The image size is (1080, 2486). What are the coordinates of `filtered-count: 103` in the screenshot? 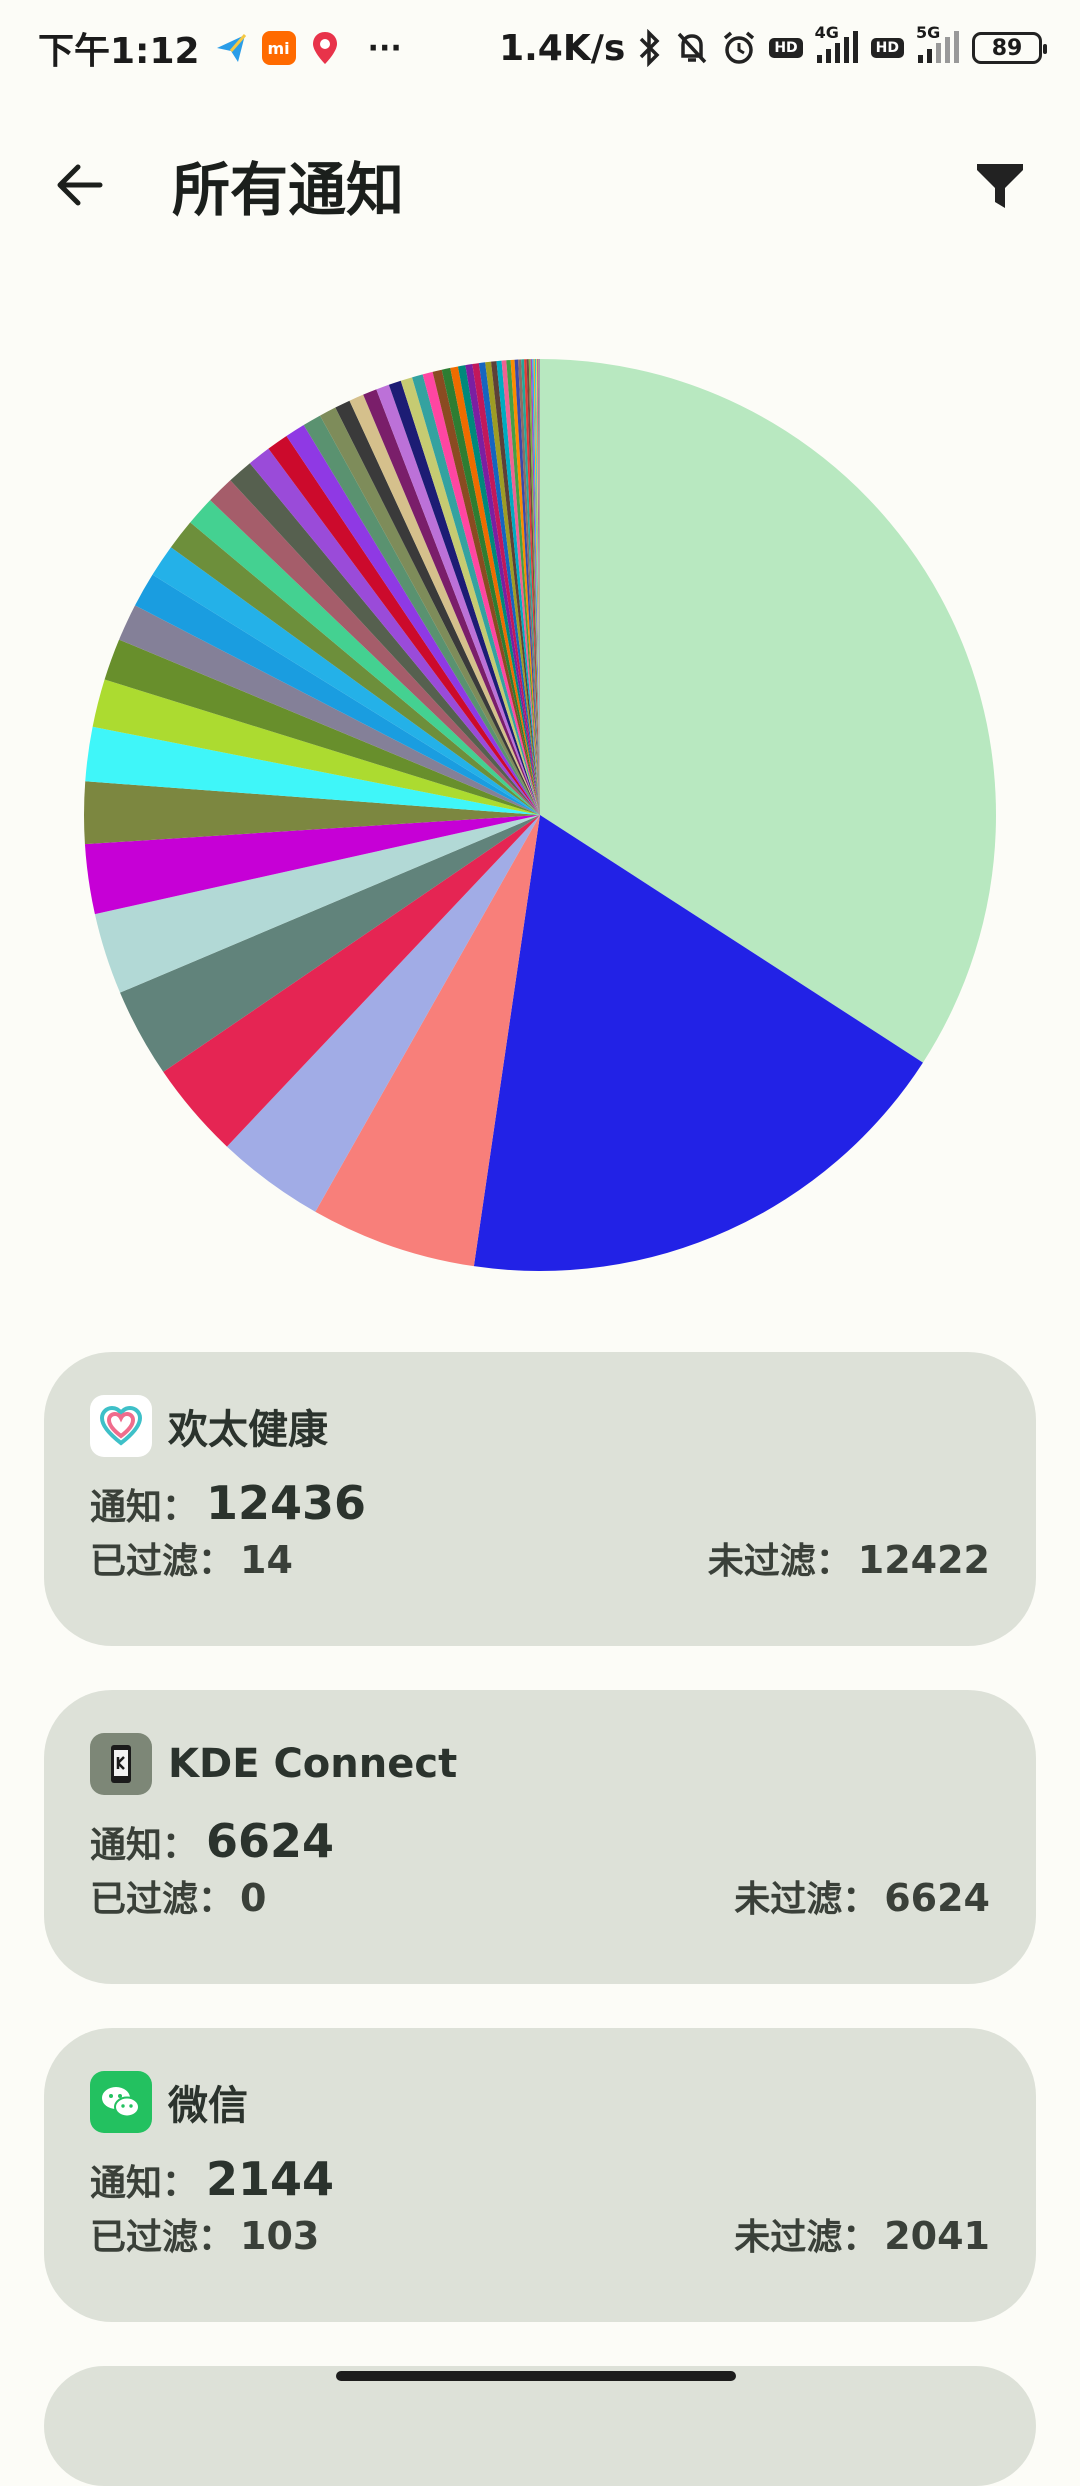 It's located at (279, 2236).